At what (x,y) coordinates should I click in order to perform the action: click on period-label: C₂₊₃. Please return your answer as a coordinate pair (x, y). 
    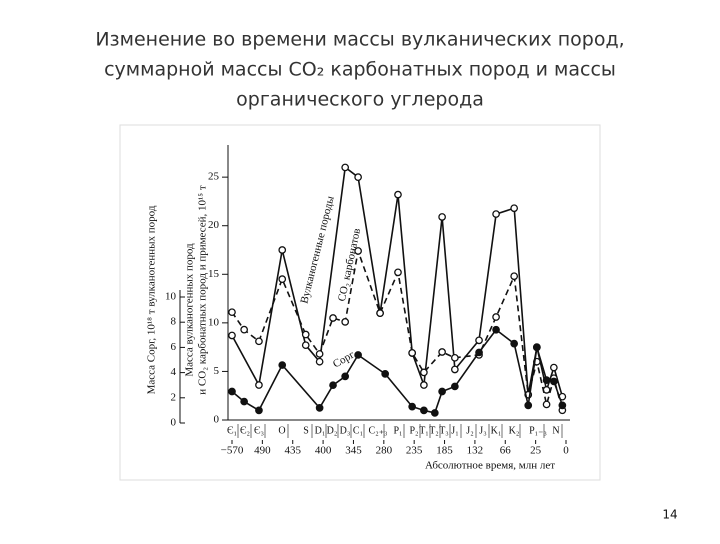
    Looking at the image, I should click on (378, 430).